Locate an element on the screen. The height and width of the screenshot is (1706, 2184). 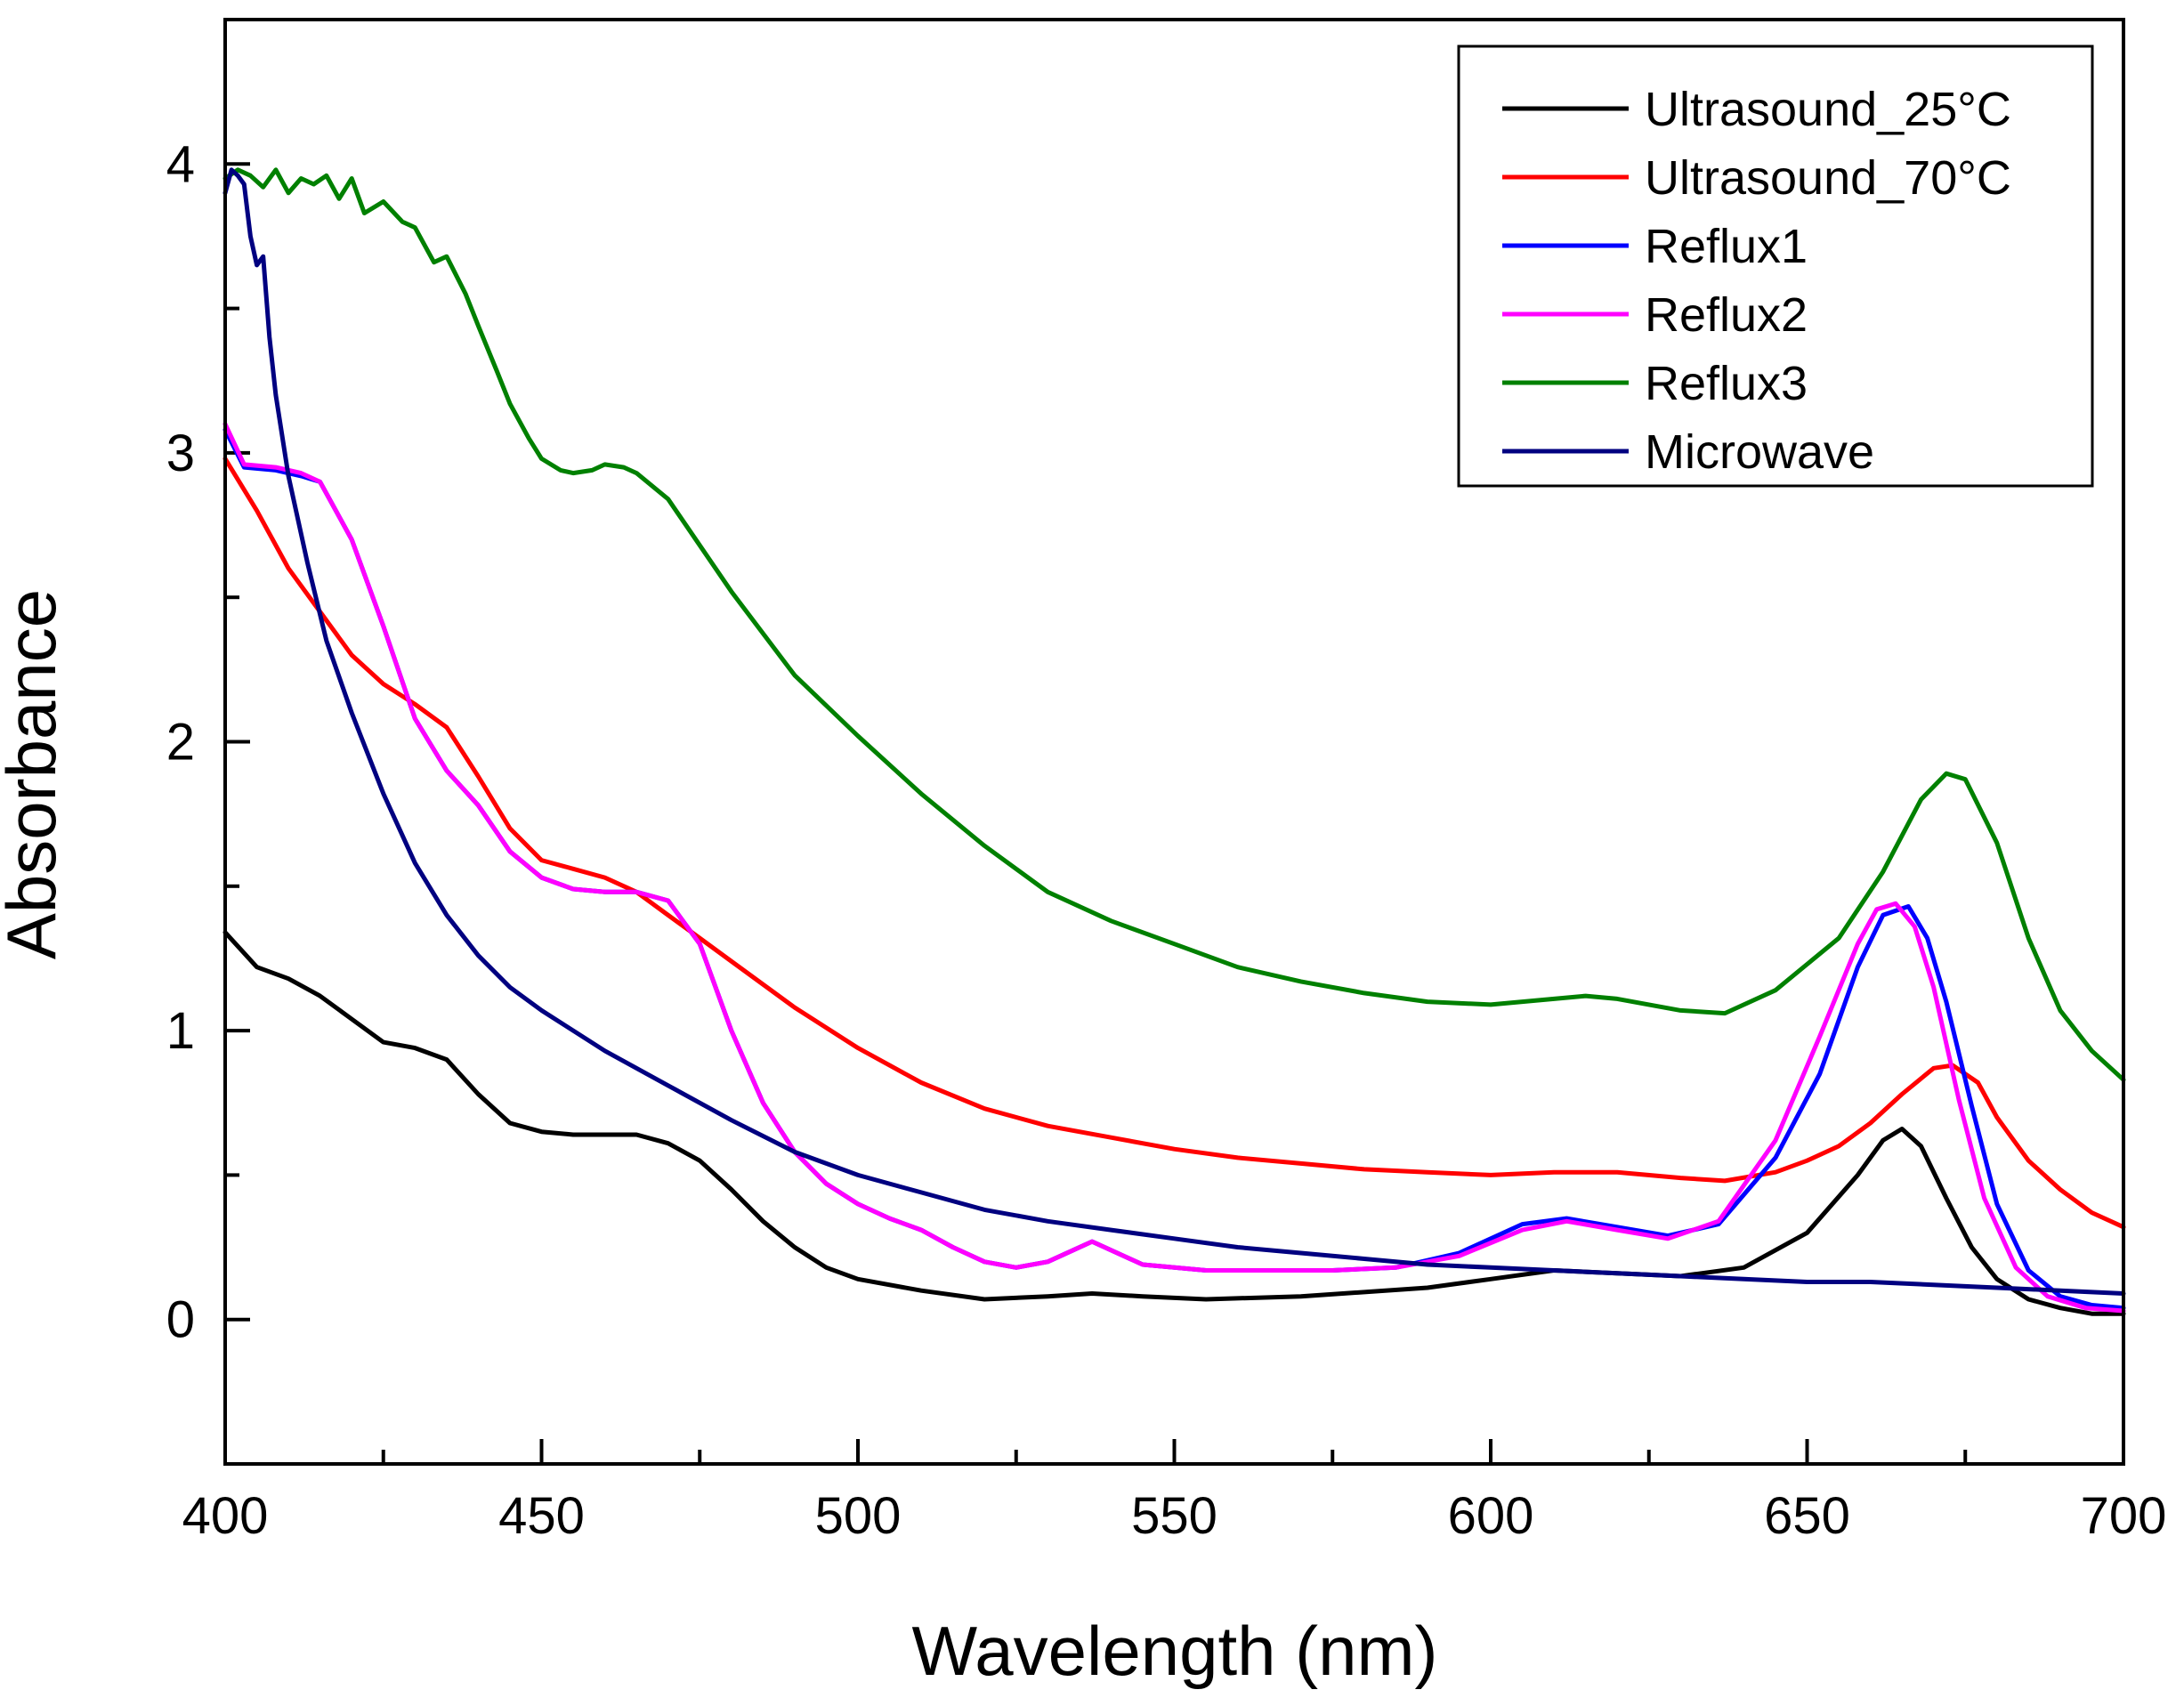
y-tick-labels: 0 1 2 3 4 is located at coordinates (180, 742).